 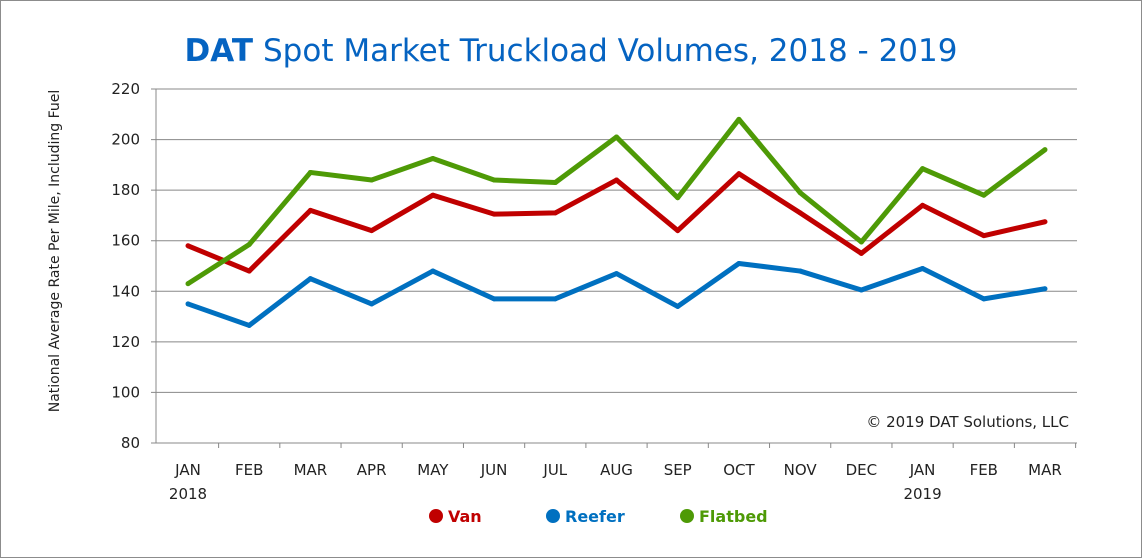 What do you see at coordinates (125, 140) in the screenshot?
I see `y-tick-label: 200` at bounding box center [125, 140].